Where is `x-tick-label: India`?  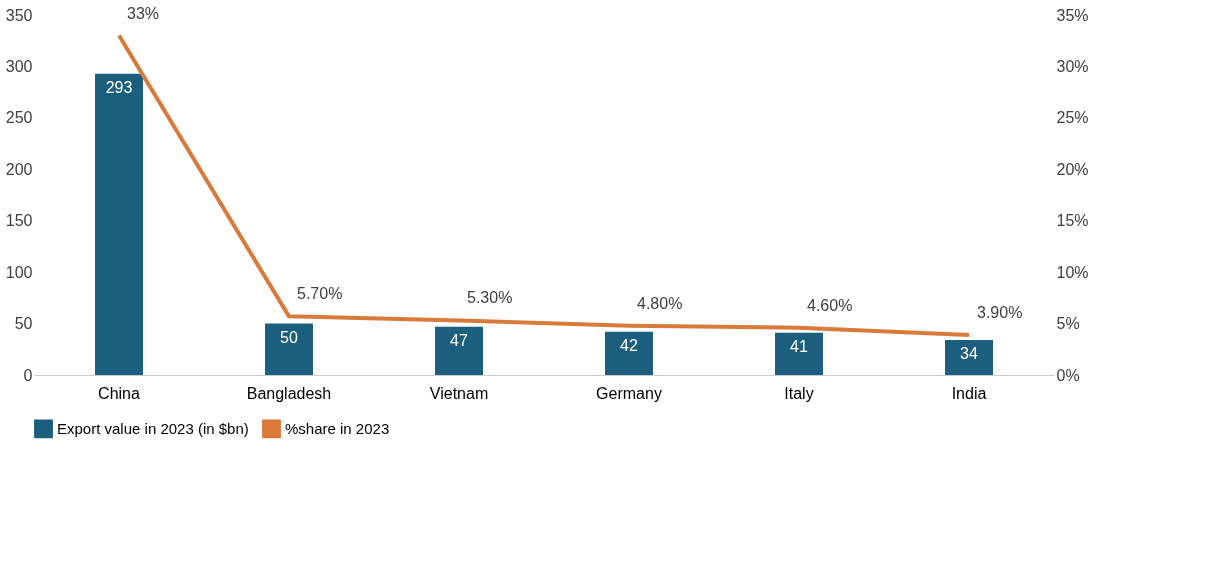
x-tick-label: India is located at coordinates (969, 393).